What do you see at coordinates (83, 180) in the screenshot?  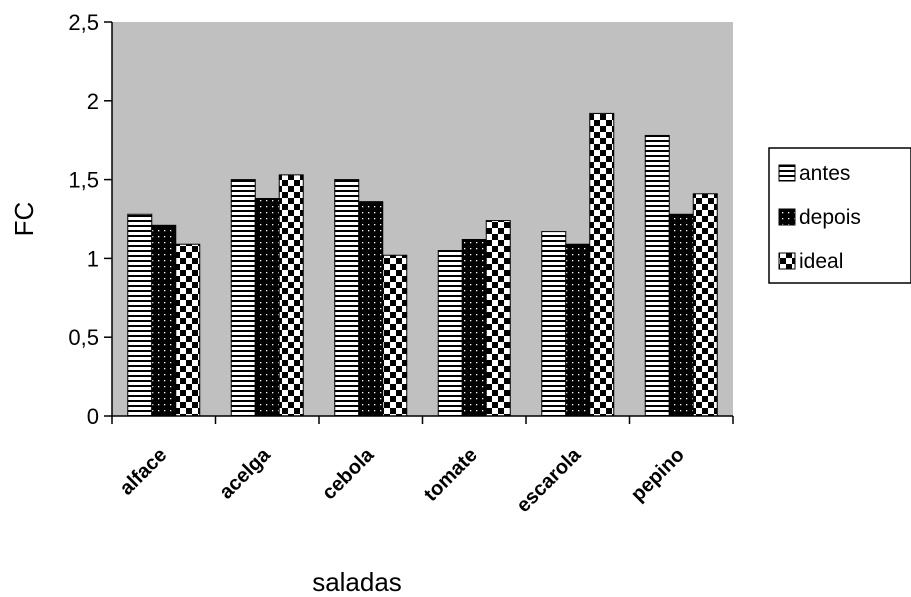 I see `y-tick-label: 1,5` at bounding box center [83, 180].